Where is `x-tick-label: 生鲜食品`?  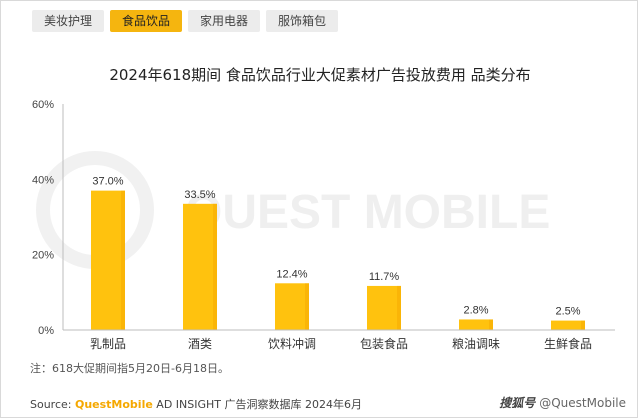
x-tick-label: 生鲜食品 is located at coordinates (568, 343).